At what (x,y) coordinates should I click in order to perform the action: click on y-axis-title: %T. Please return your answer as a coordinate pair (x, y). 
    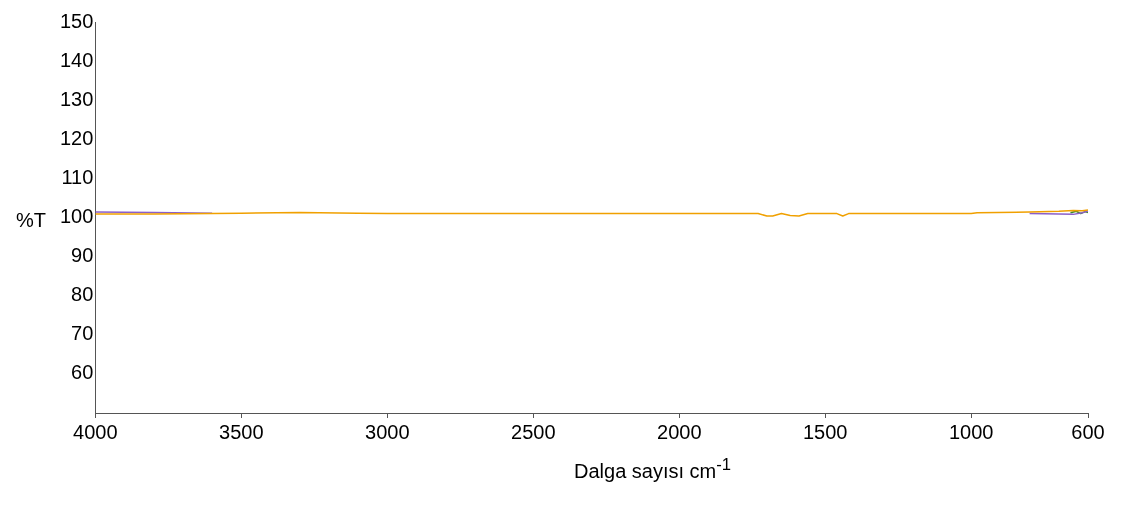
    Looking at the image, I should click on (31, 220).